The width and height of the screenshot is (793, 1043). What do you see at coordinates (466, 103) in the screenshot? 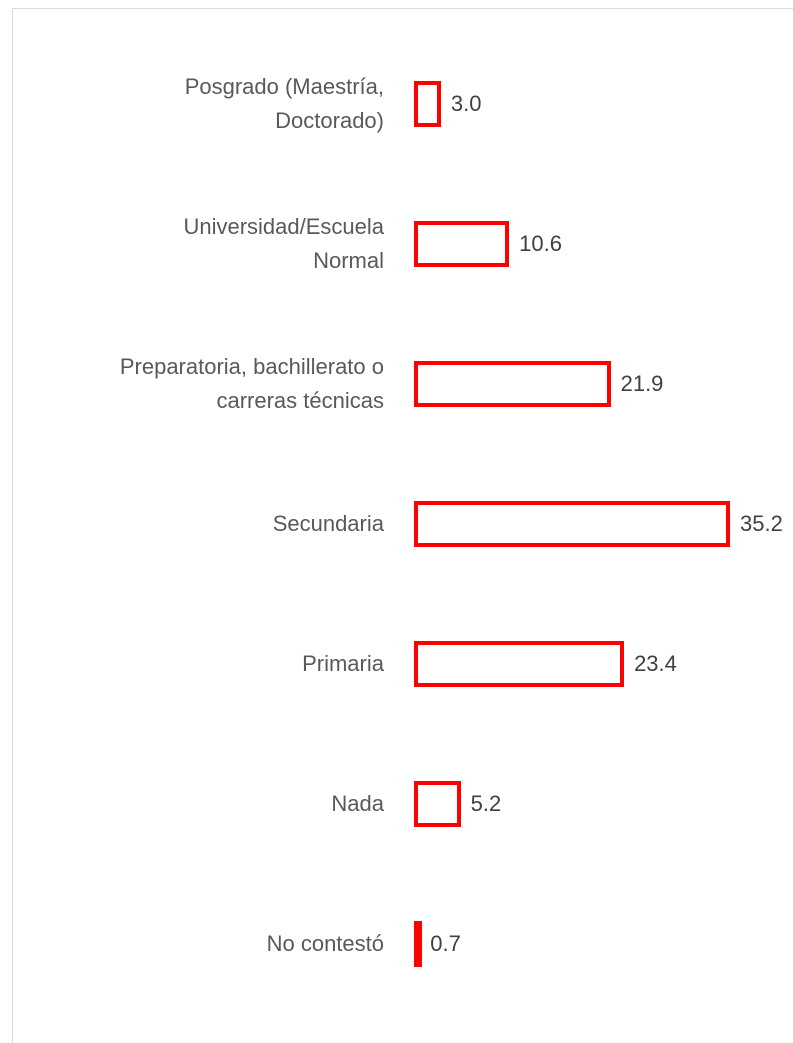
I see `data-label: 3.0` at bounding box center [466, 103].